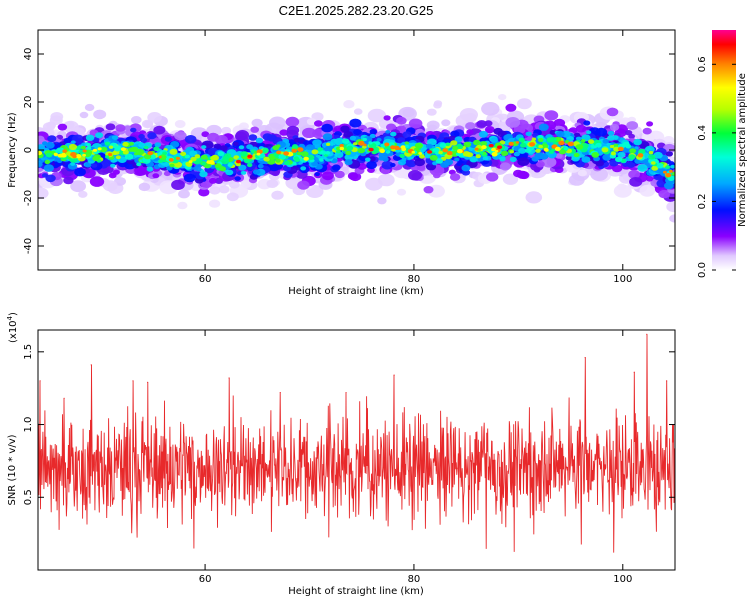  Describe the element at coordinates (12, 469) in the screenshot. I see `snr-ylabel: SNR (10 * v/v)` at that location.